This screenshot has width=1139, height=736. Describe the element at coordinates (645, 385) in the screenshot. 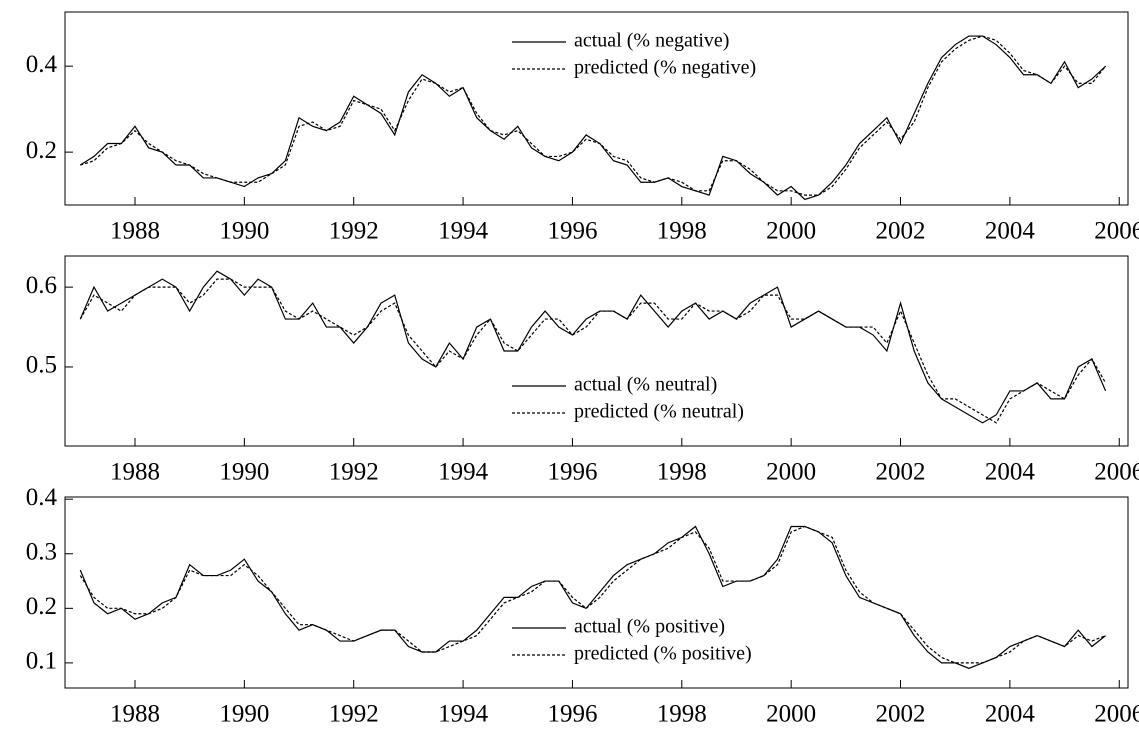

I see `legend-label: actual (% neutral)` at that location.